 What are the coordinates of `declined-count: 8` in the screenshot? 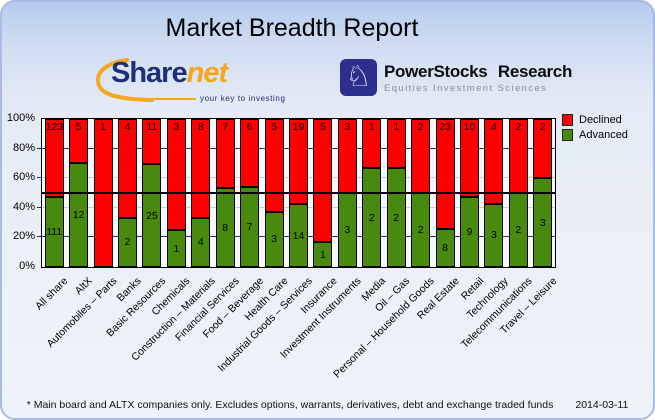 It's located at (200, 127).